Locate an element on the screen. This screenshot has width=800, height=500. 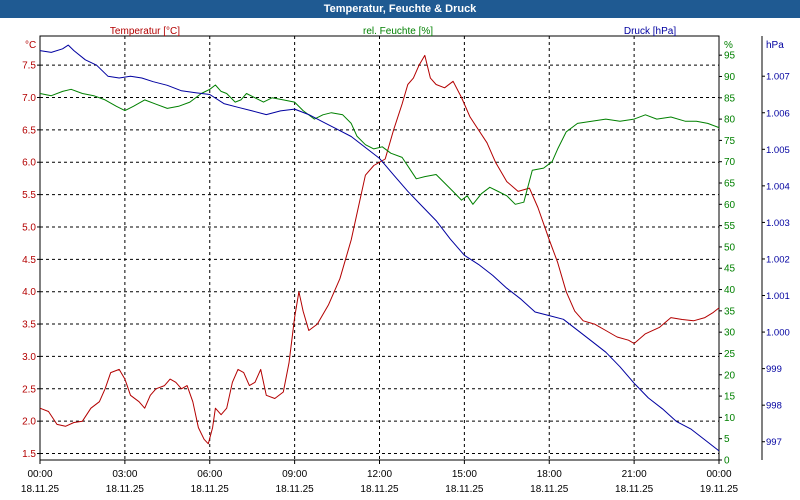
tick-label-pressure: 1.004 is located at coordinates (778, 186).